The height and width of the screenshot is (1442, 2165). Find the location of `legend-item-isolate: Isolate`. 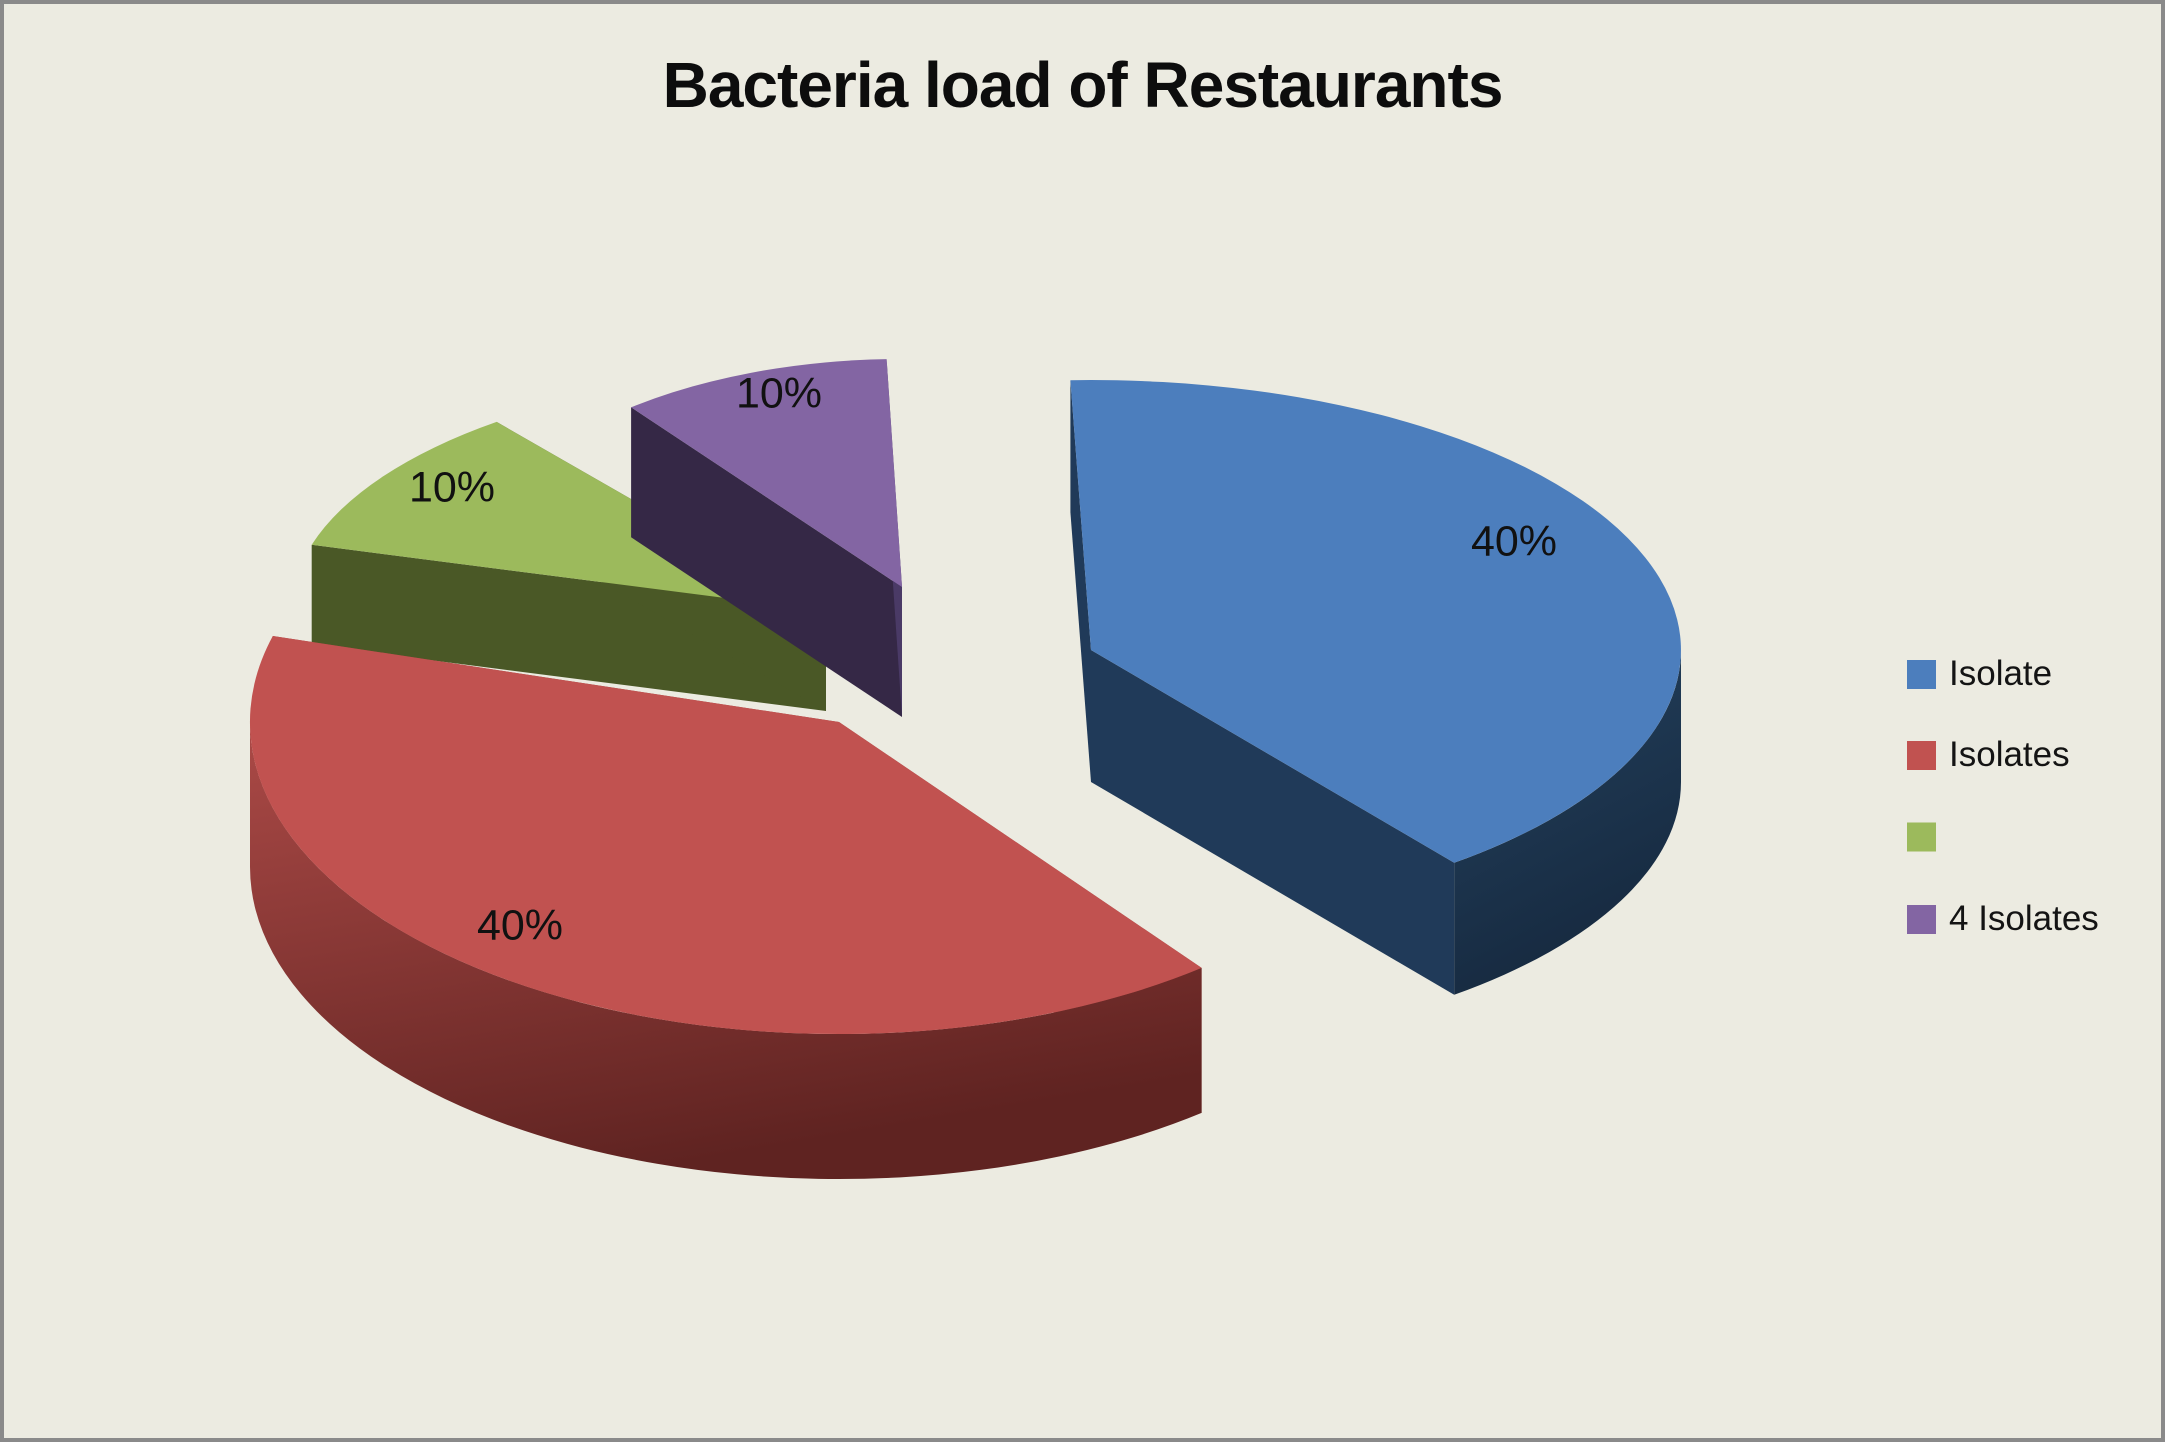

legend-item-isolate: Isolate is located at coordinates (1979, 674).